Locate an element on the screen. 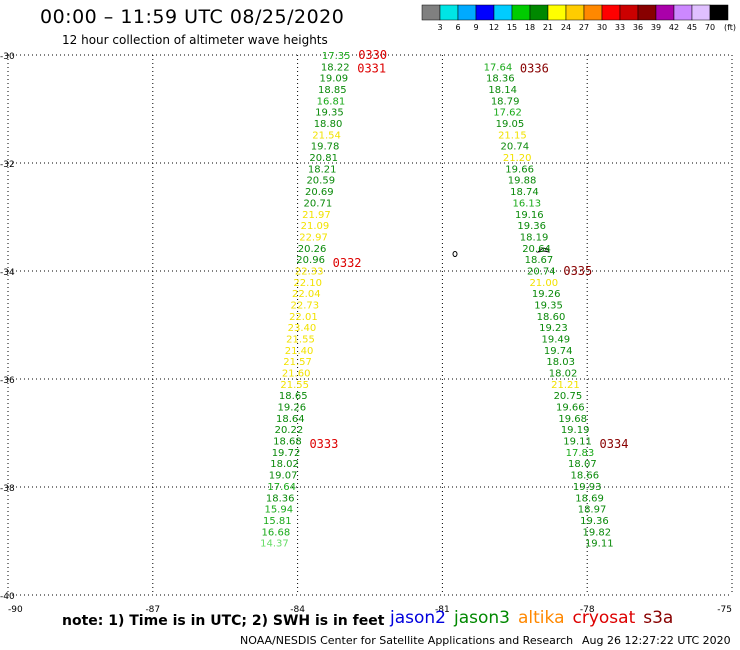 The height and width of the screenshot is (650, 740). lon-tick-label: -81 is located at coordinates (442, 610).